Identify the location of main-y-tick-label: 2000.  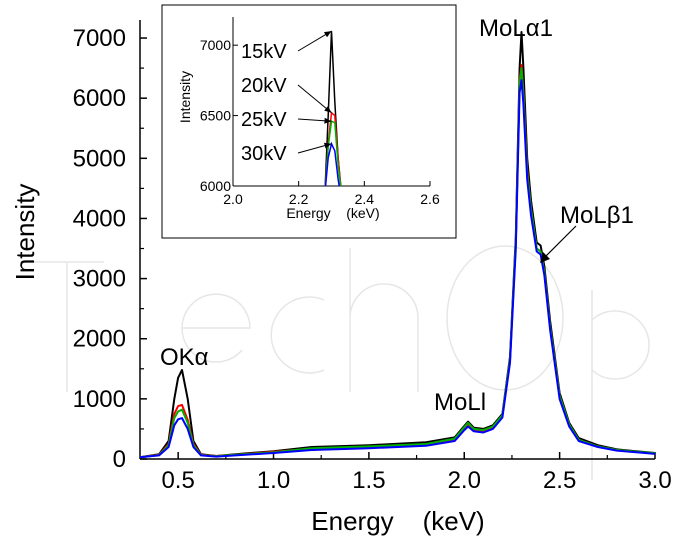
(99, 339).